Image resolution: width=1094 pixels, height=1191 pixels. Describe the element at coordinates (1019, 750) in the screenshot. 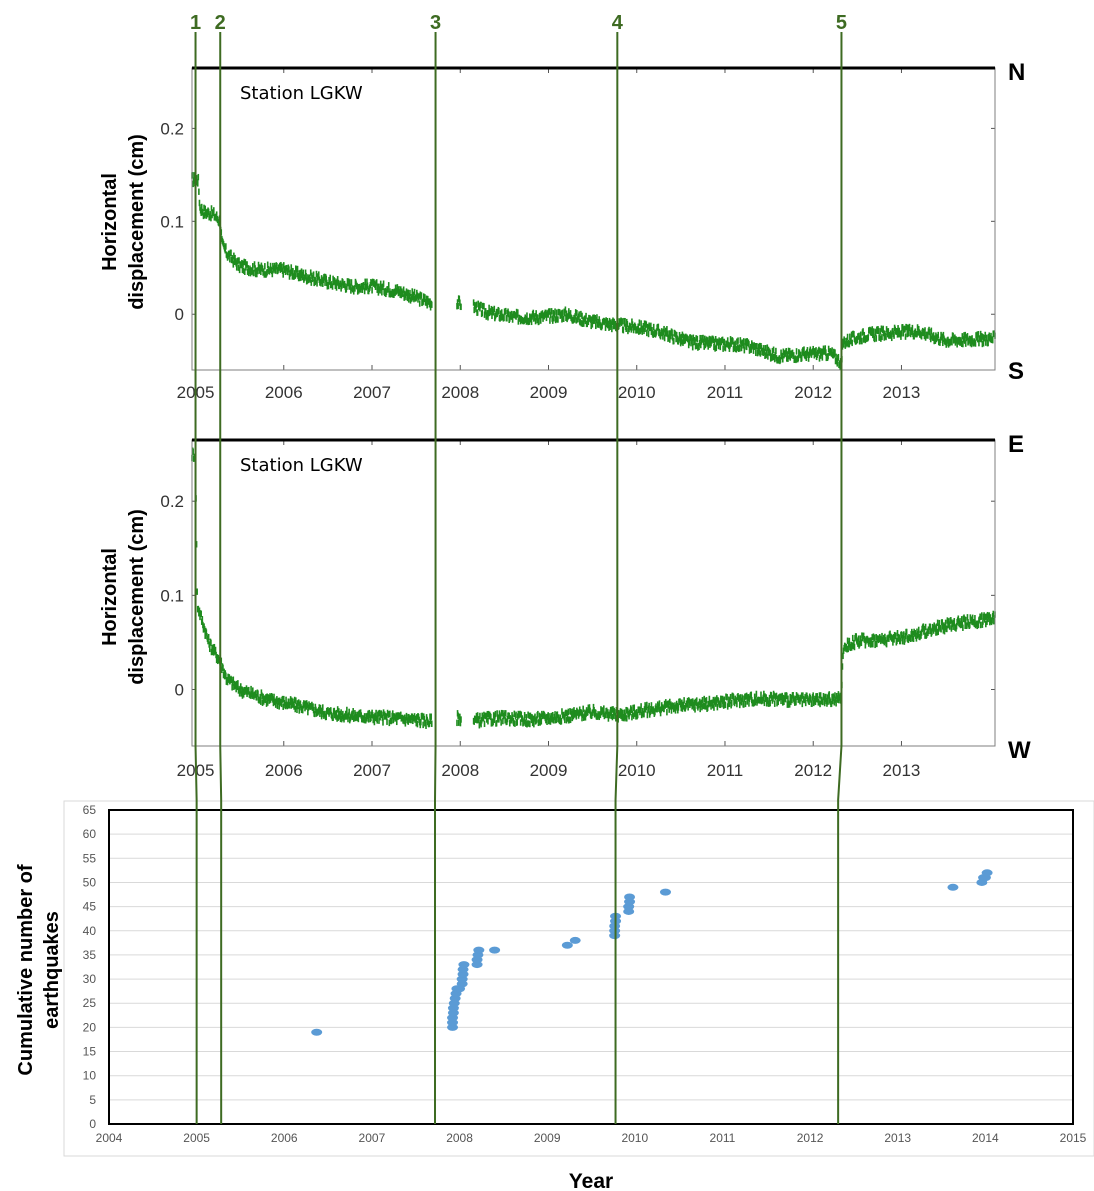

I see `direction-west-label: W` at that location.